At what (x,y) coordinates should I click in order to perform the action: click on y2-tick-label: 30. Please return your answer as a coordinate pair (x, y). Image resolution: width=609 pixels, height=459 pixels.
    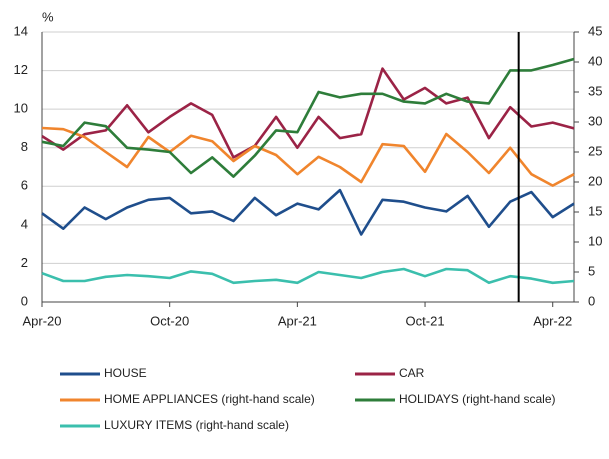
    Looking at the image, I should click on (595, 120).